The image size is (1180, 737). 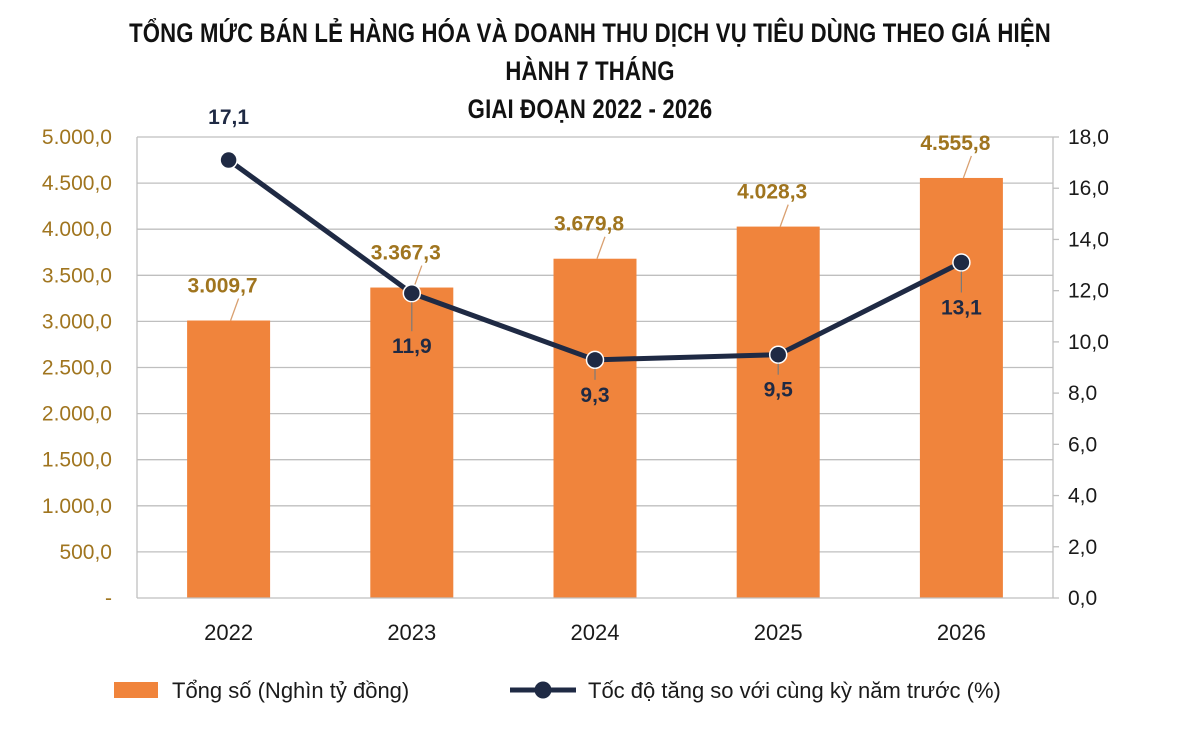 I want to click on line-label-2024: 9,3, so click(x=594, y=395).